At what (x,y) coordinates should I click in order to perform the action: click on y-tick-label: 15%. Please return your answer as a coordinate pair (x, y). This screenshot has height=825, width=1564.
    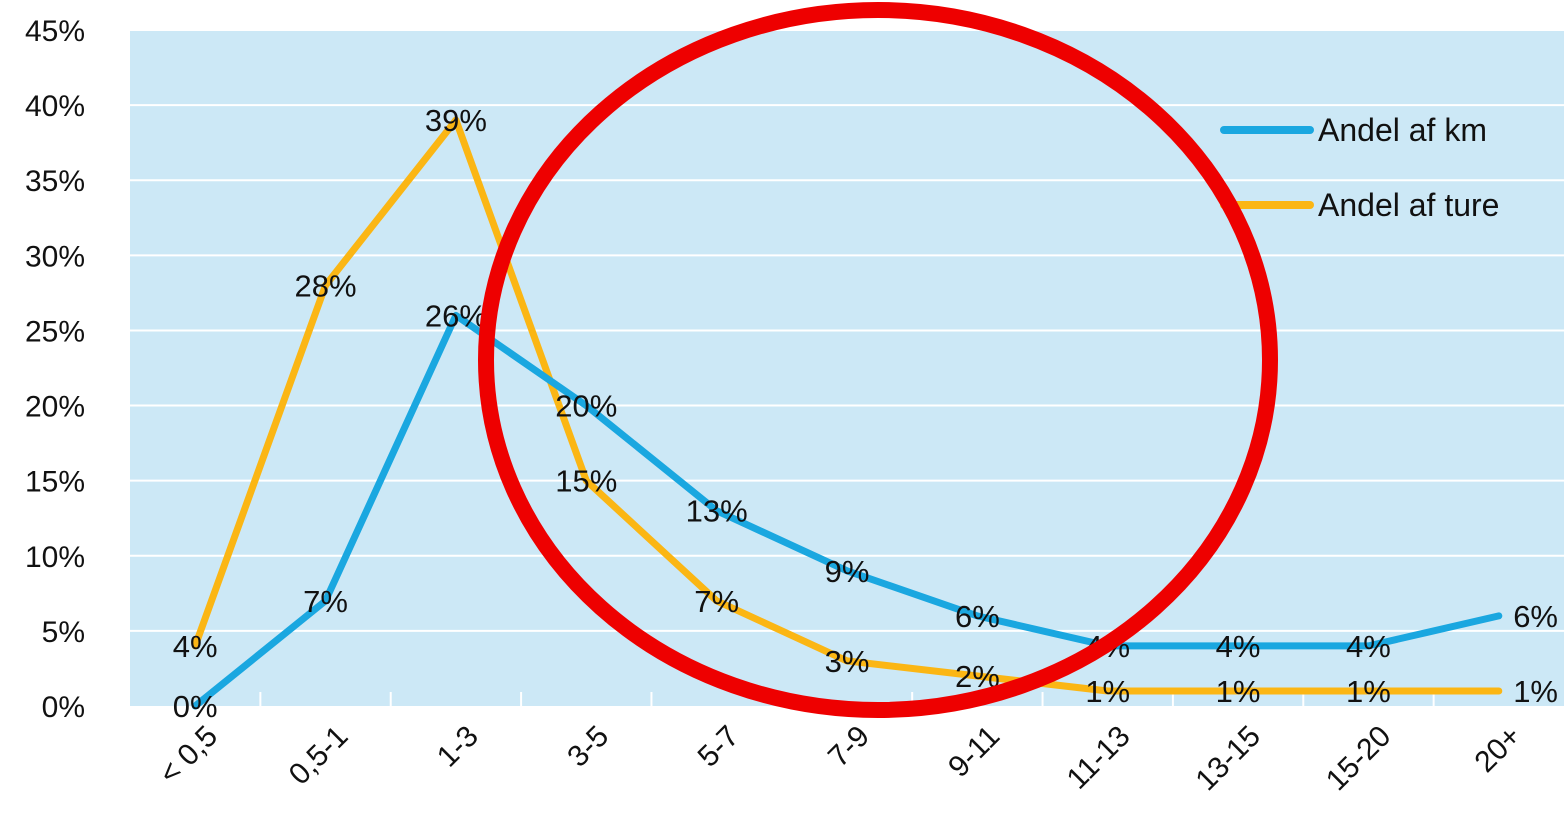
    Looking at the image, I should click on (55, 482).